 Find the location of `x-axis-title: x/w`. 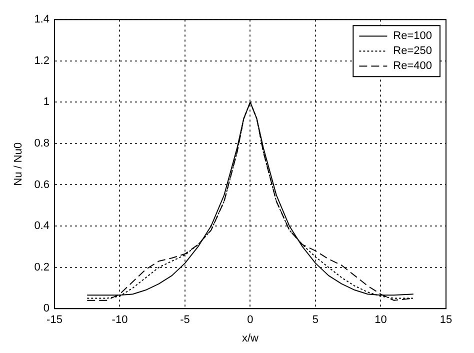

x-axis-title: x/w is located at coordinates (250, 338).